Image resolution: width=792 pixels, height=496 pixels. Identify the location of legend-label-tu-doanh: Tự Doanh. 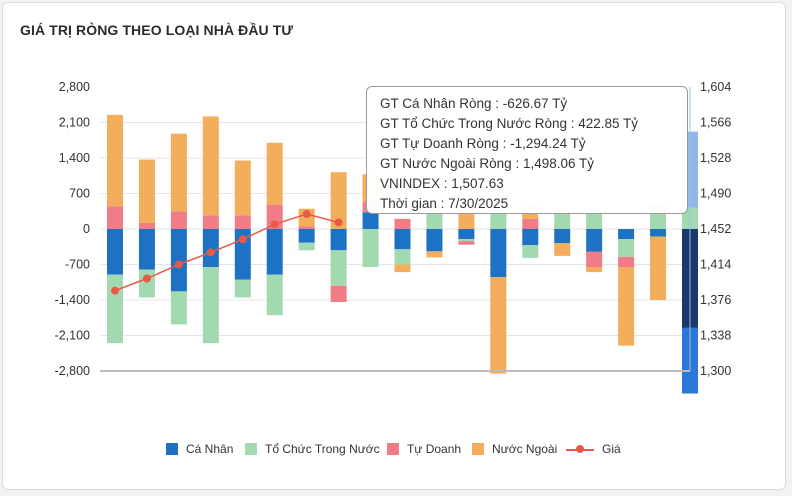
(434, 449).